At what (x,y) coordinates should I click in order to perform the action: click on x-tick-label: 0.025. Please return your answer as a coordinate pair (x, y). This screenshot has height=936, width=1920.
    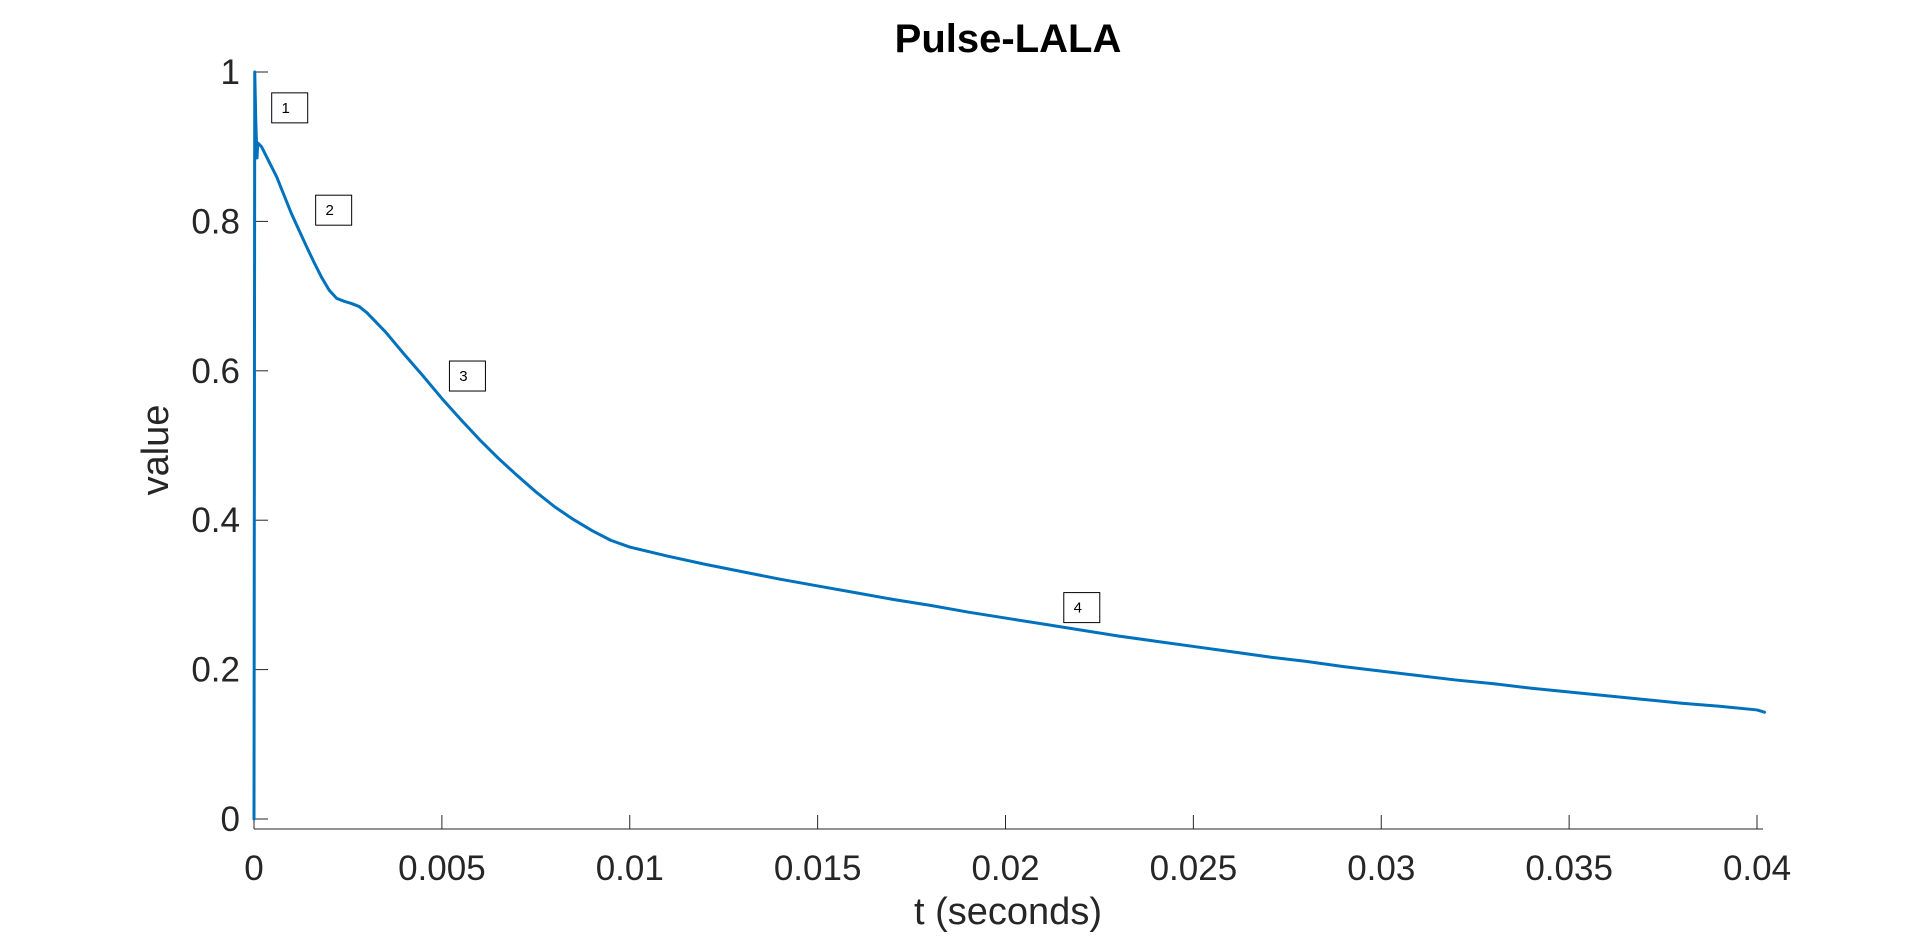
    Looking at the image, I should click on (1194, 868).